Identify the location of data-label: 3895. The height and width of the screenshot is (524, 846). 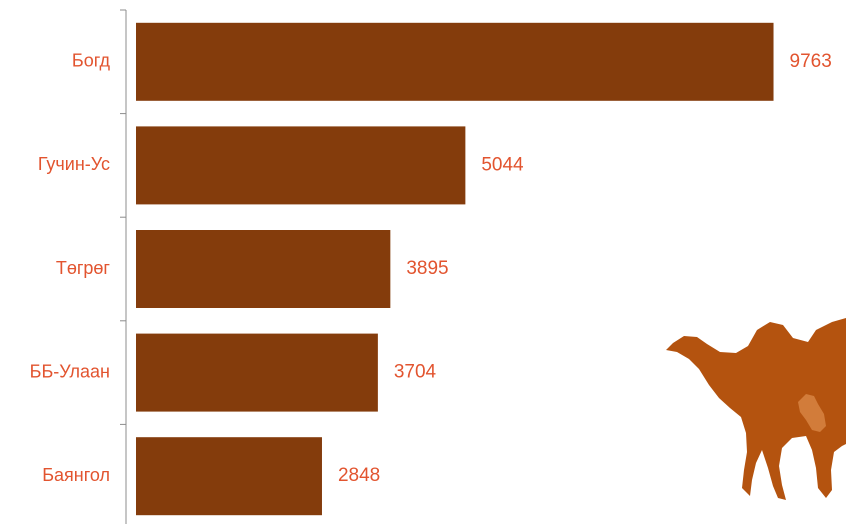
(427, 268).